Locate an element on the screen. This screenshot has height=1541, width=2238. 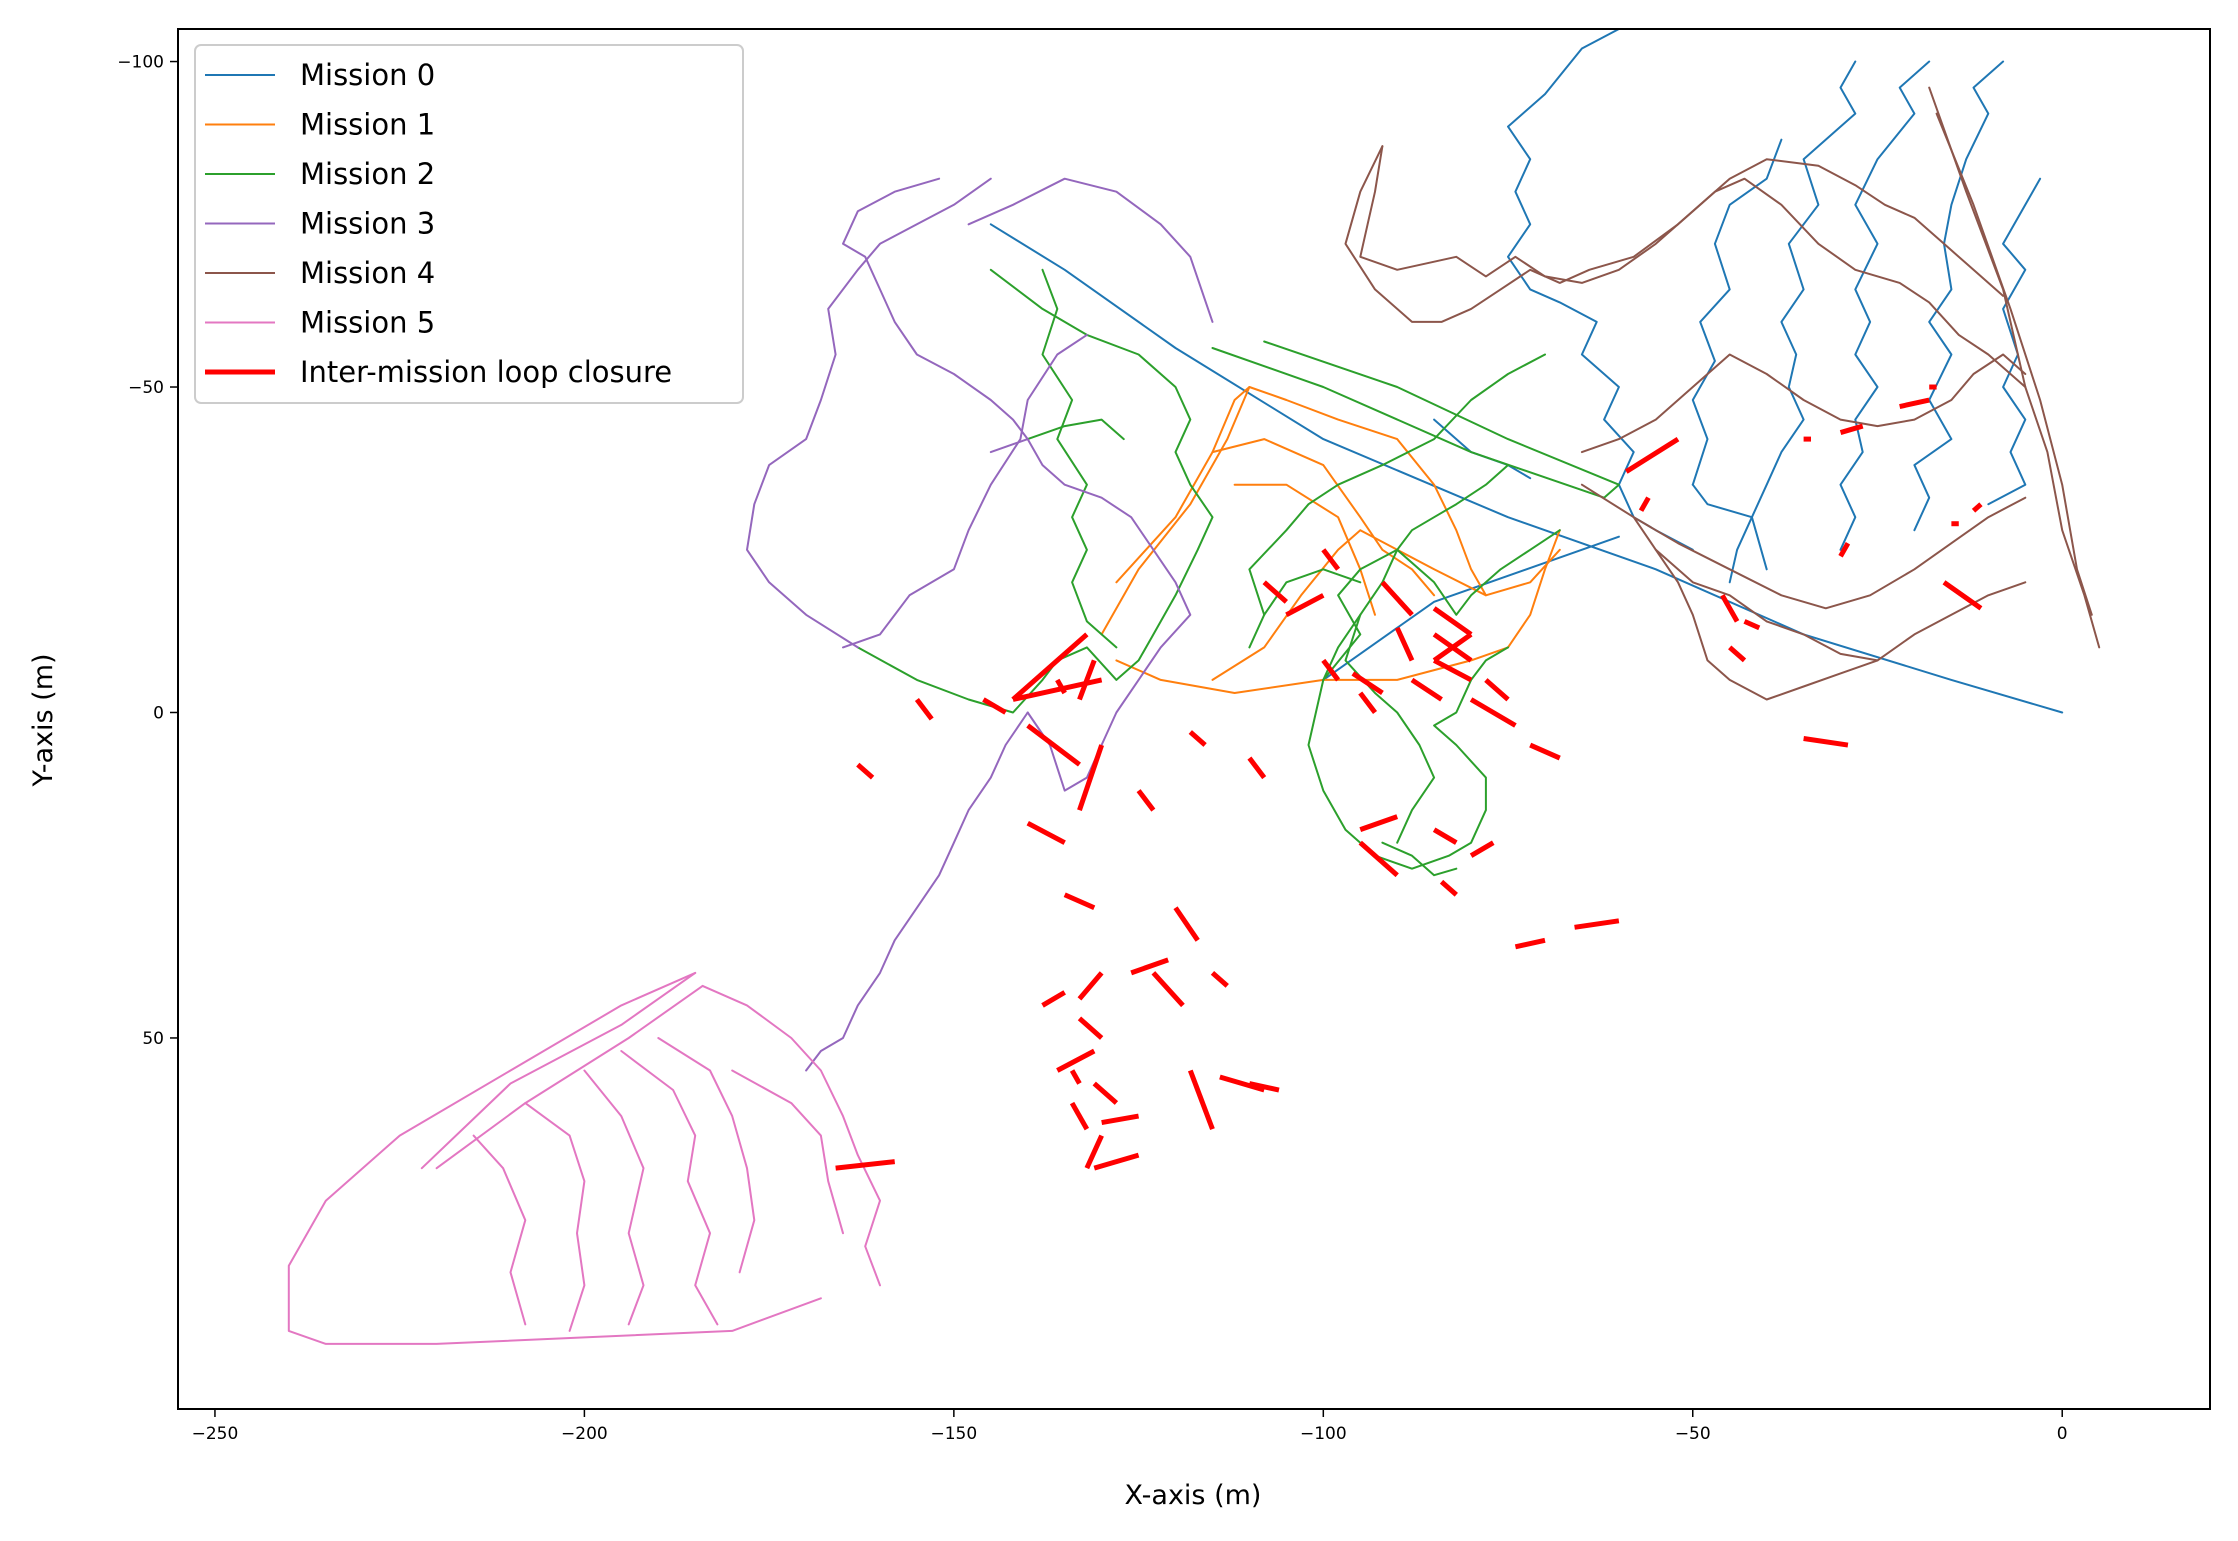
legend-label-4: Mission 4 is located at coordinates (367, 273).